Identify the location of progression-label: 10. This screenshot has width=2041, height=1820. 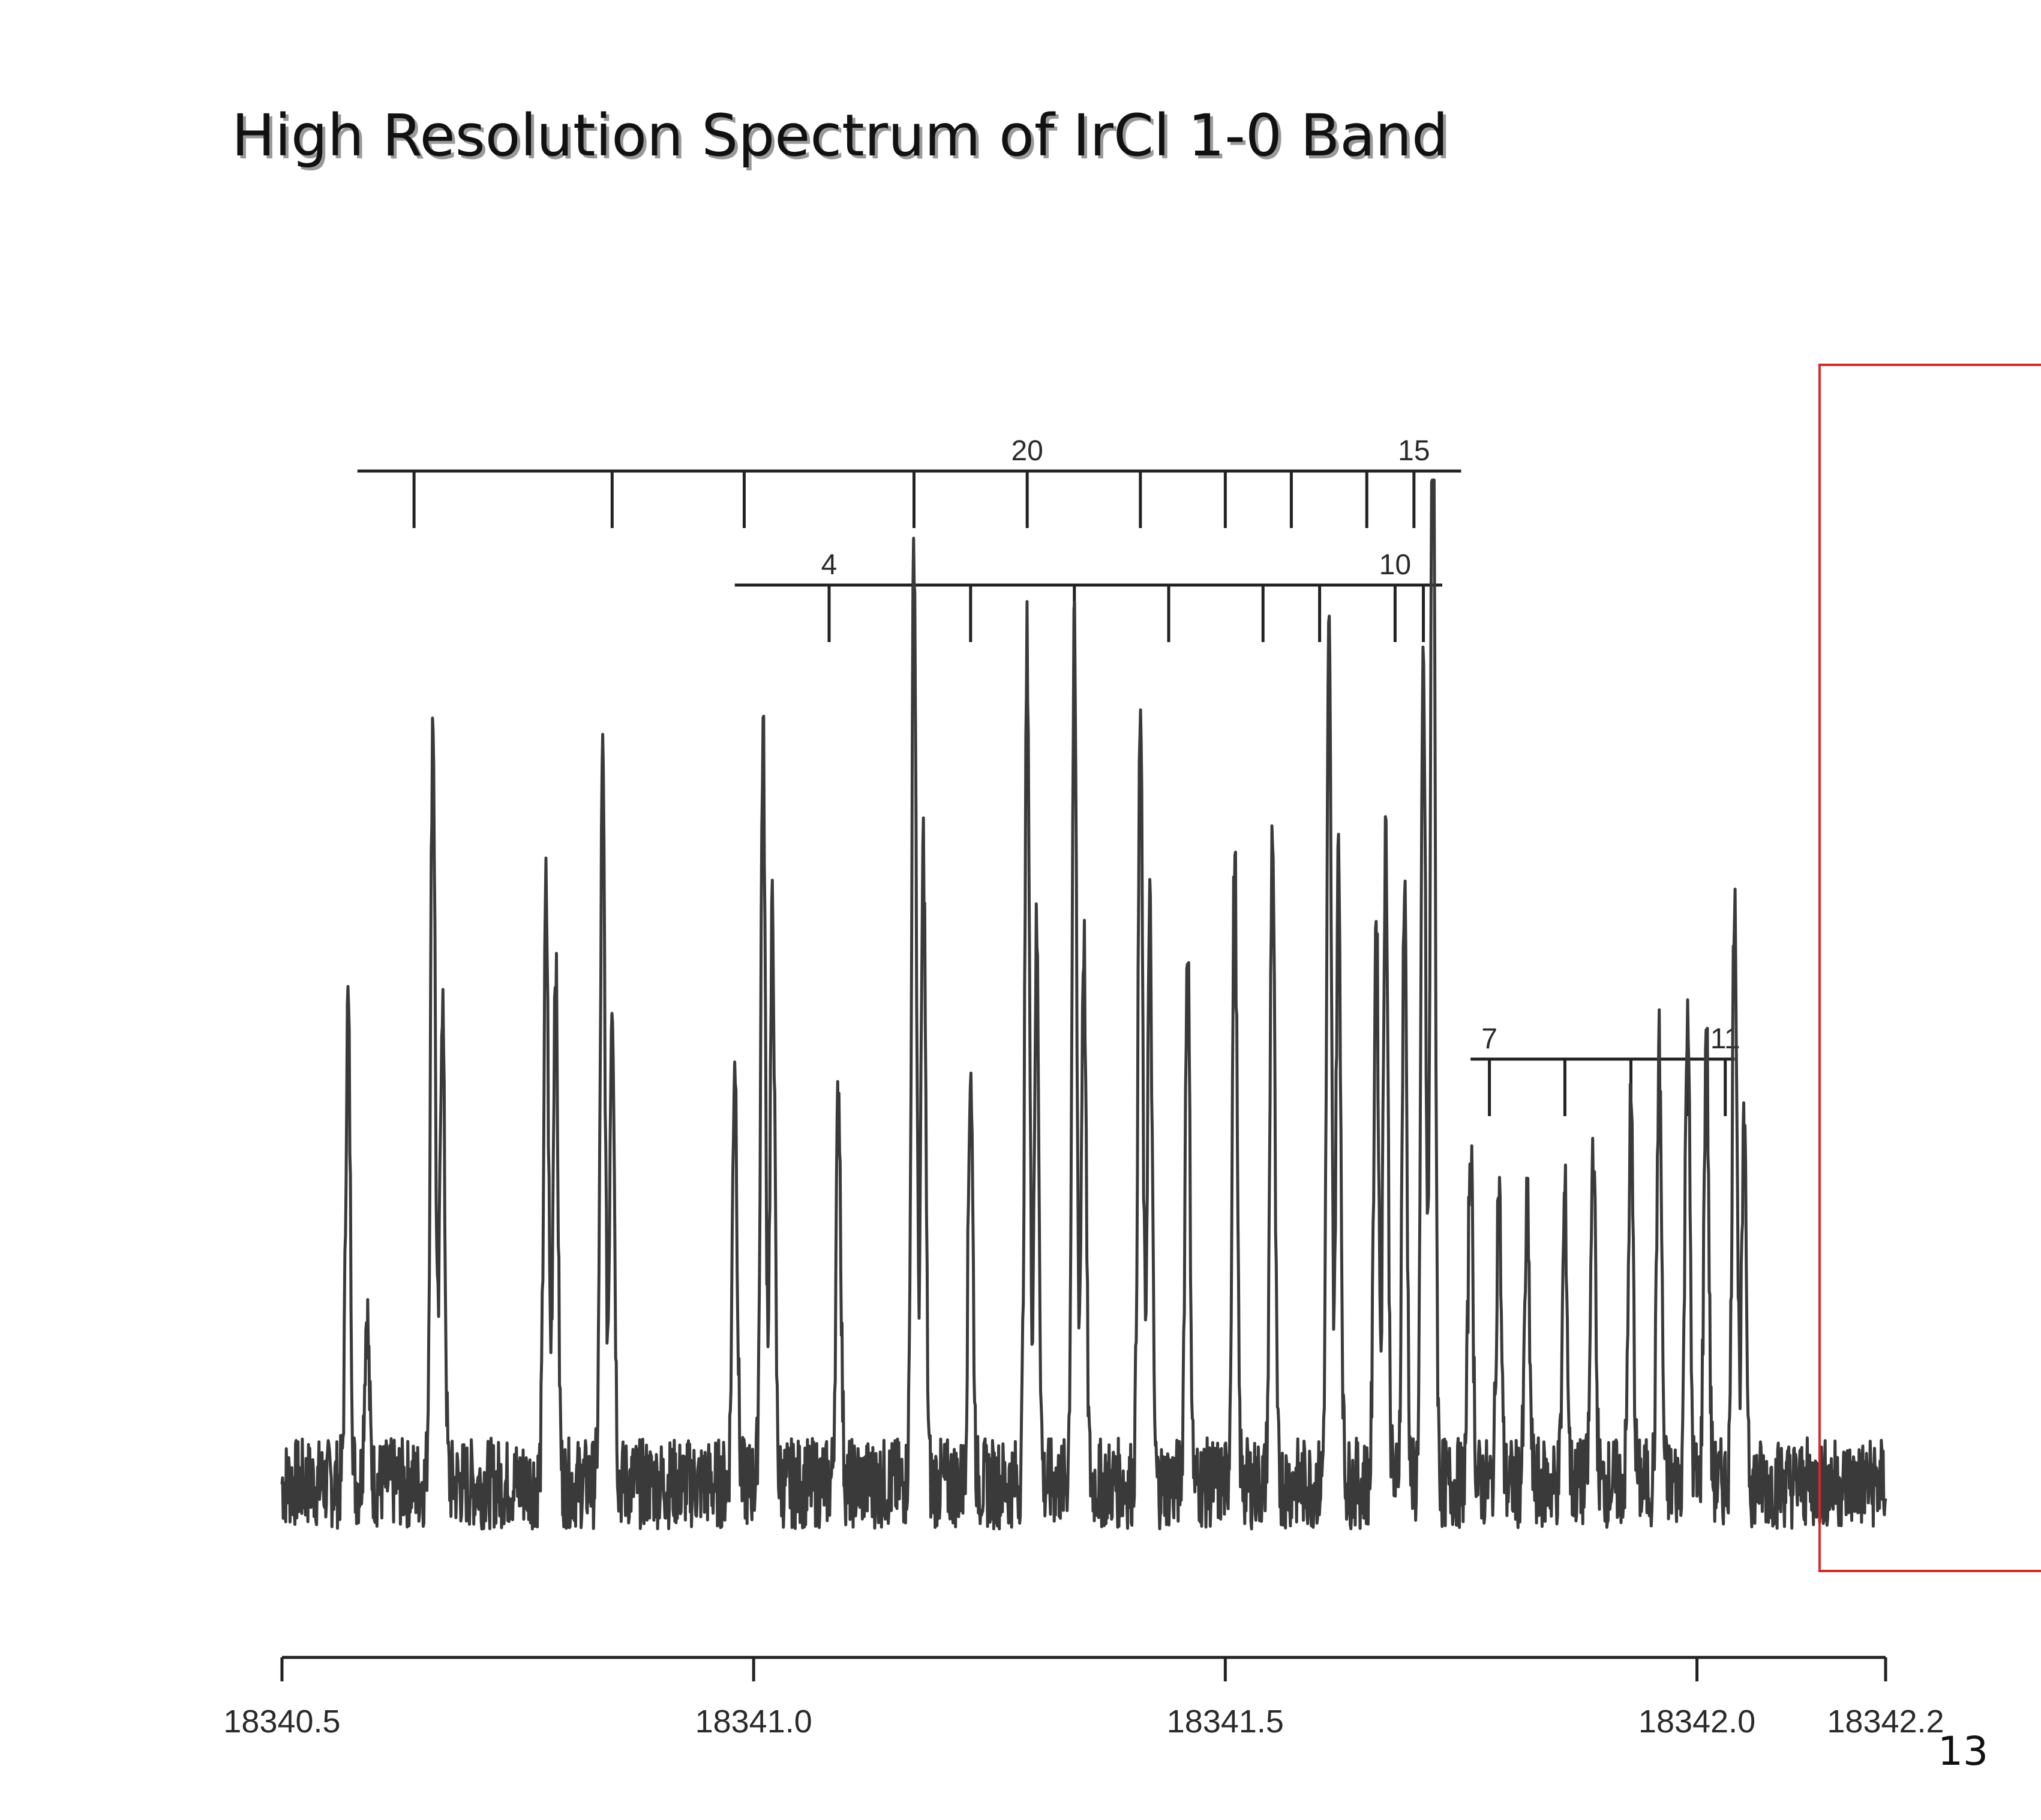
(1395, 565).